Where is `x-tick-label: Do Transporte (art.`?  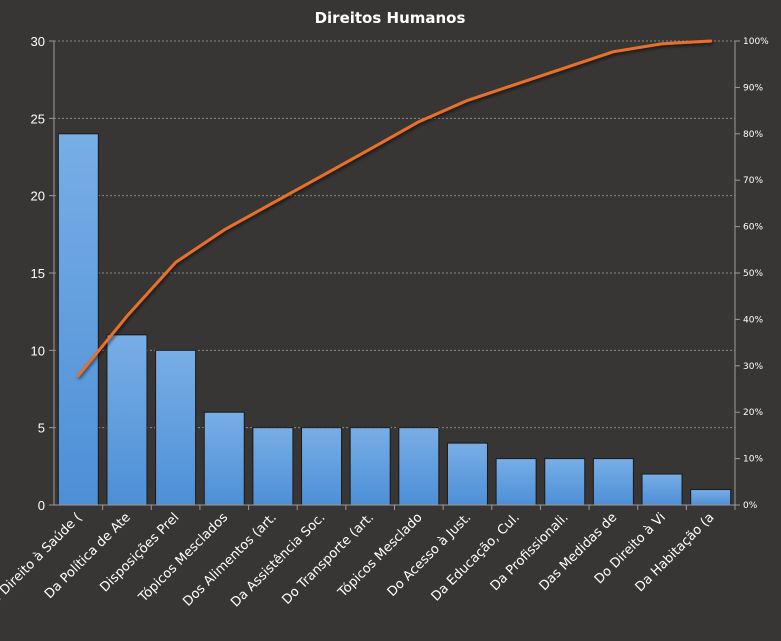 x-tick-label: Do Transporte (art. is located at coordinates (328, 558).